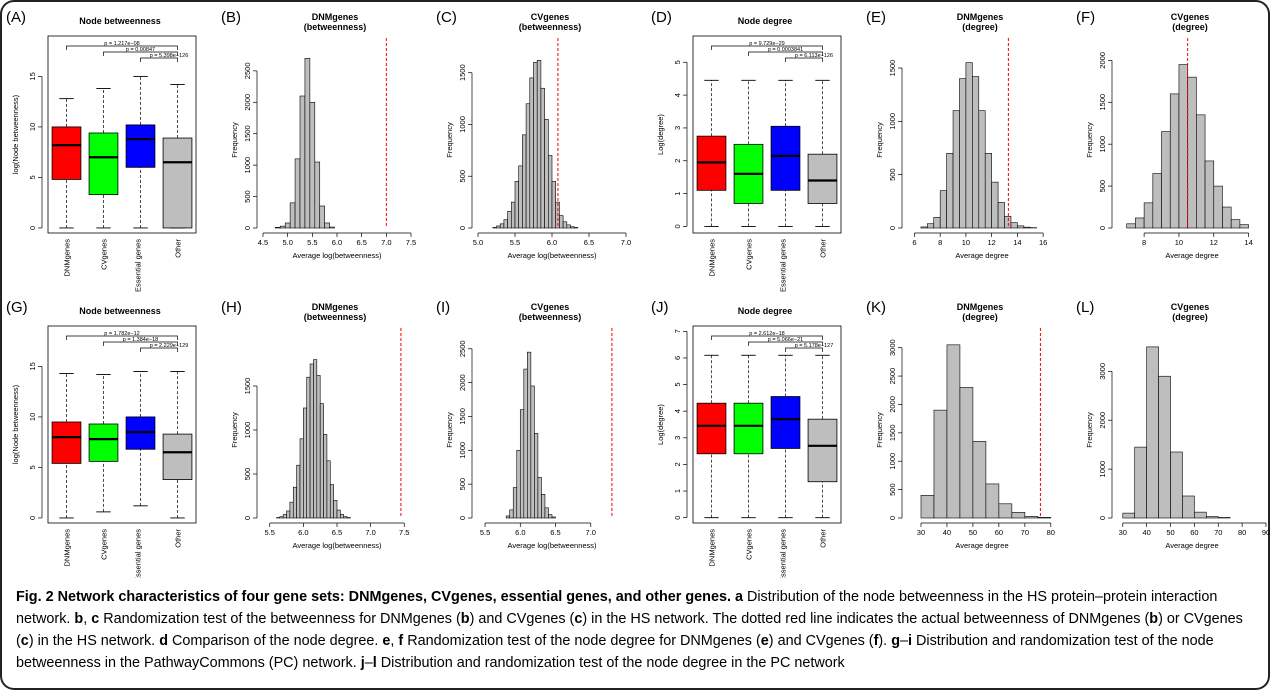 The width and height of the screenshot is (1284, 697). Describe the element at coordinates (1102, 102) in the screenshot. I see `y-tick-label: 1500` at that location.